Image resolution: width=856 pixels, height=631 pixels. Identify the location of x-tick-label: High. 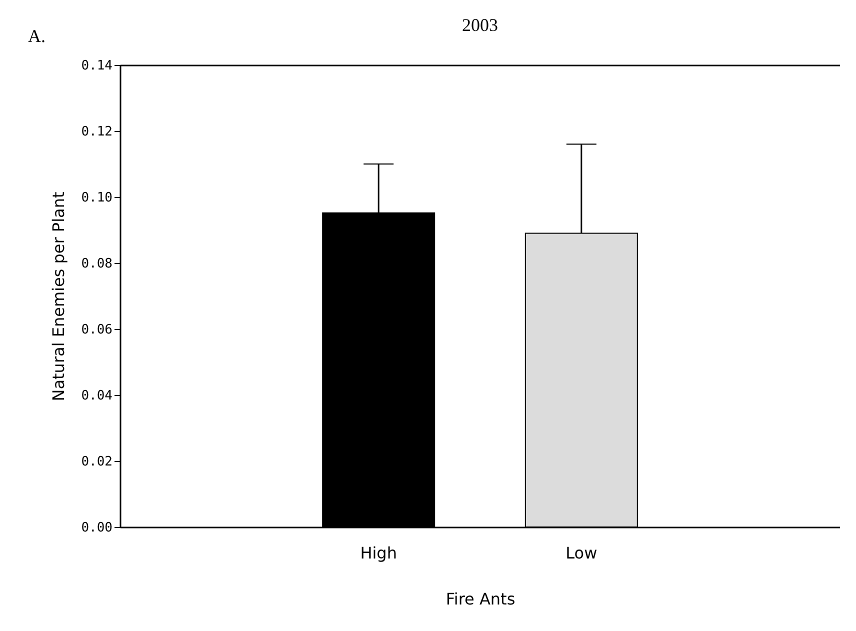
(378, 553).